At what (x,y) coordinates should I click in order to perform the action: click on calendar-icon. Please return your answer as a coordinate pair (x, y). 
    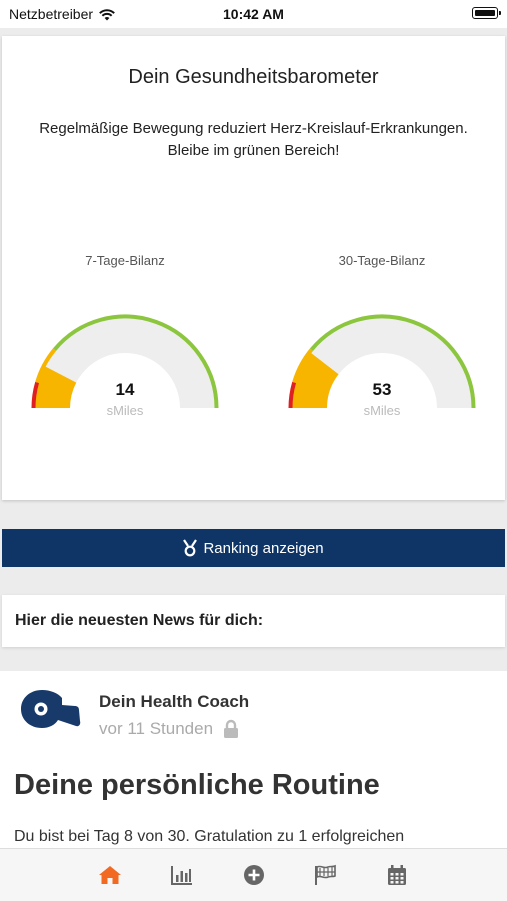
    Looking at the image, I should click on (397, 875).